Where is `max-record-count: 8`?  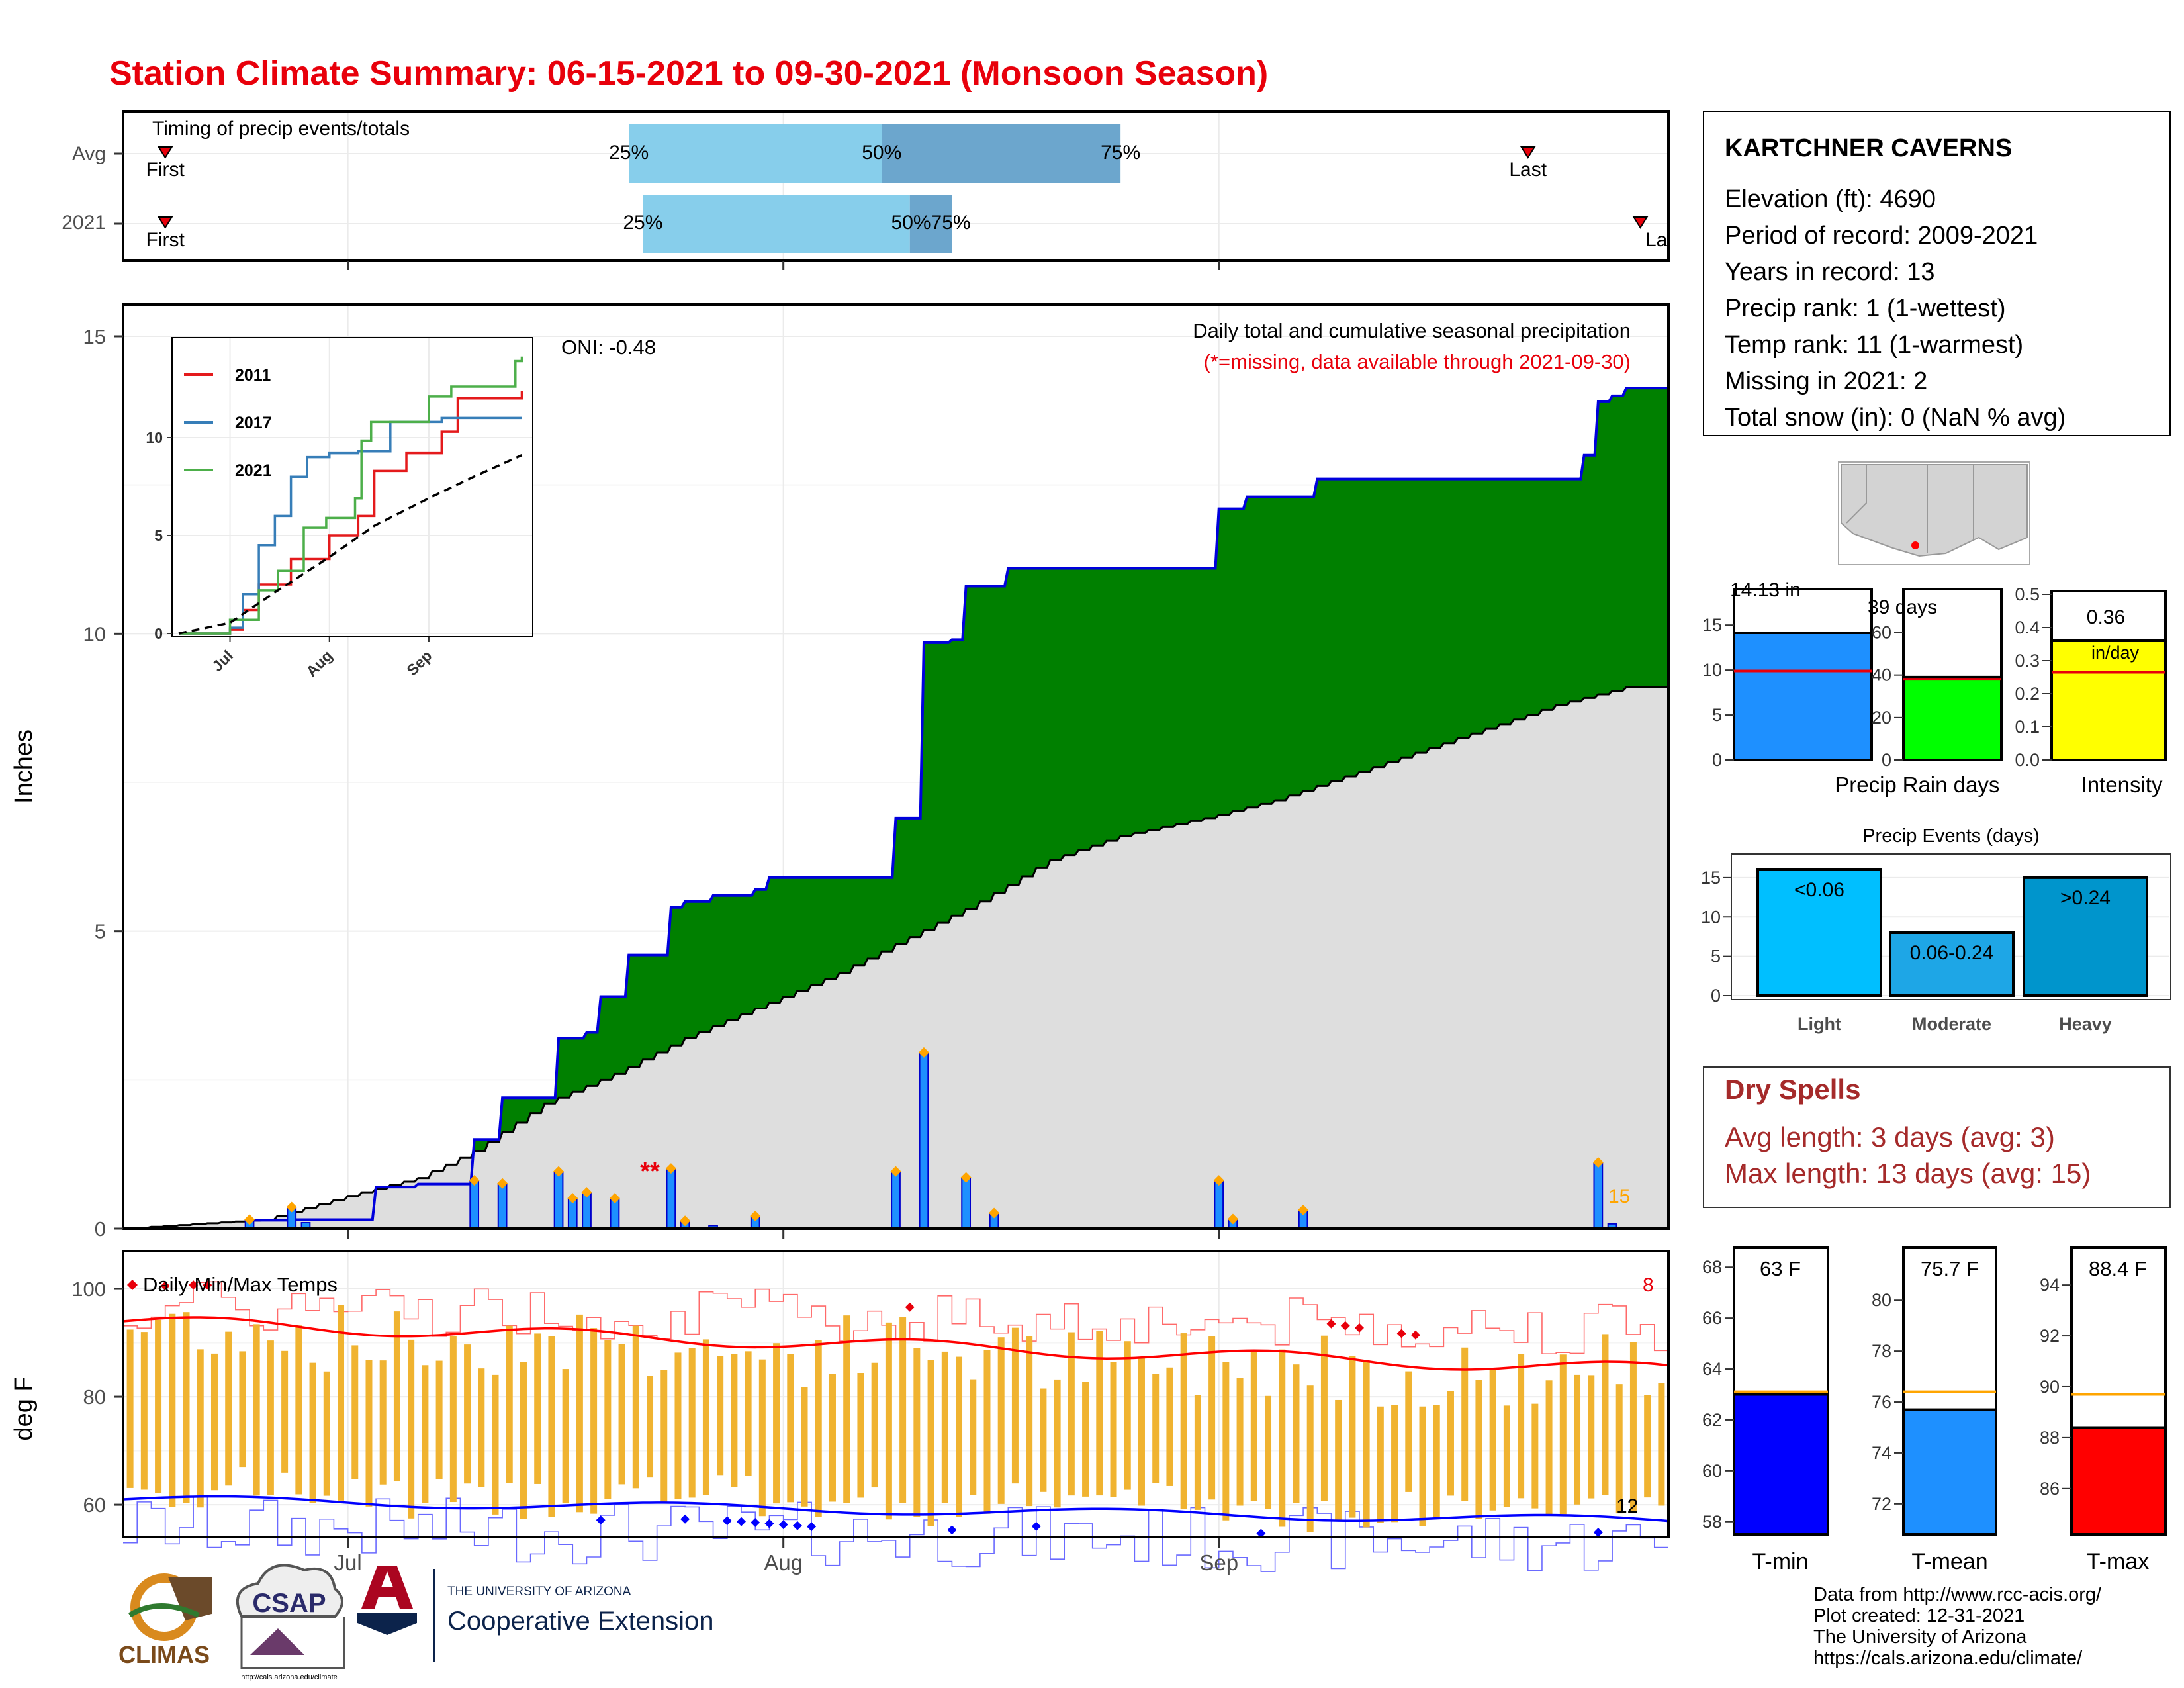
max-record-count: 8 is located at coordinates (1649, 1285).